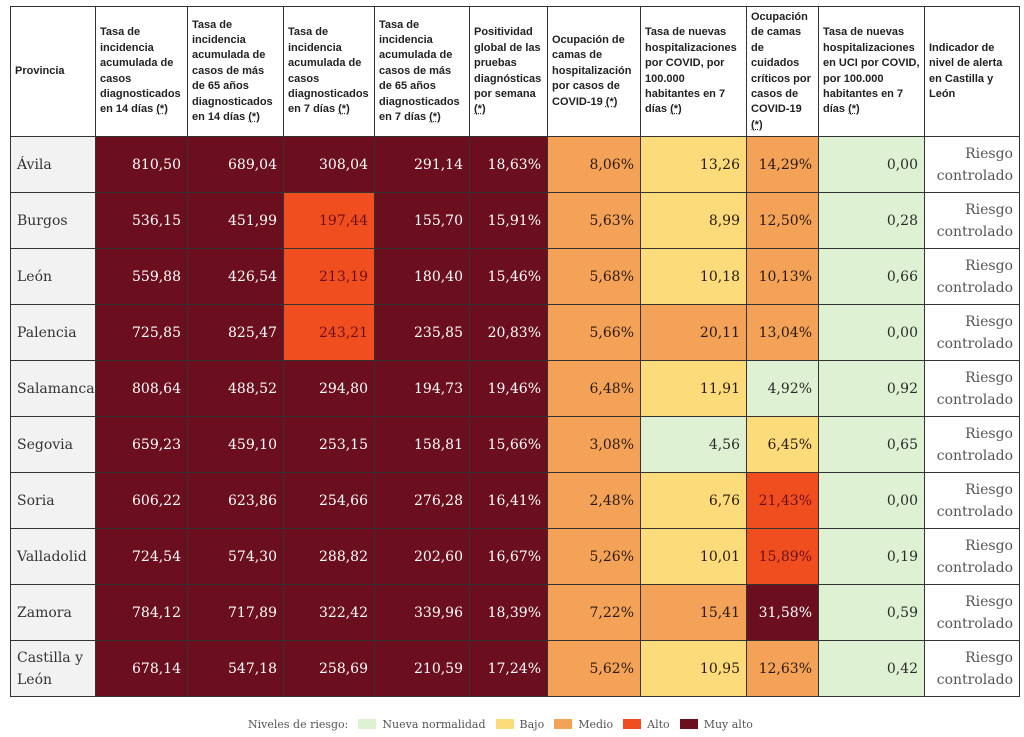 This screenshot has width=1024, height=737. Describe the element at coordinates (782, 276) in the screenshot. I see `indicator-value-cell: 10,13%` at that location.